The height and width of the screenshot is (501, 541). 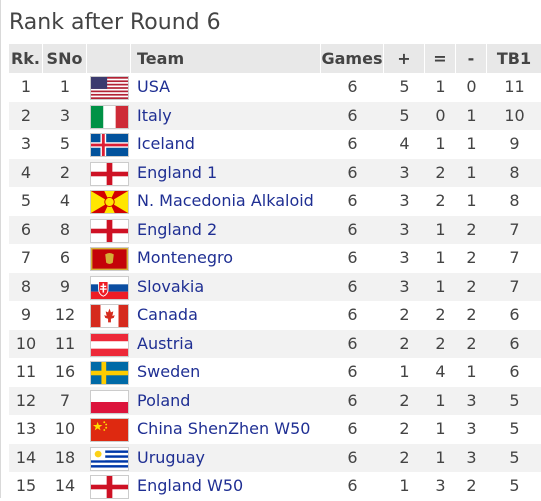 I want to click on table-row: 9 12 Canada 6 2 2 2 6, so click(x=275, y=315).